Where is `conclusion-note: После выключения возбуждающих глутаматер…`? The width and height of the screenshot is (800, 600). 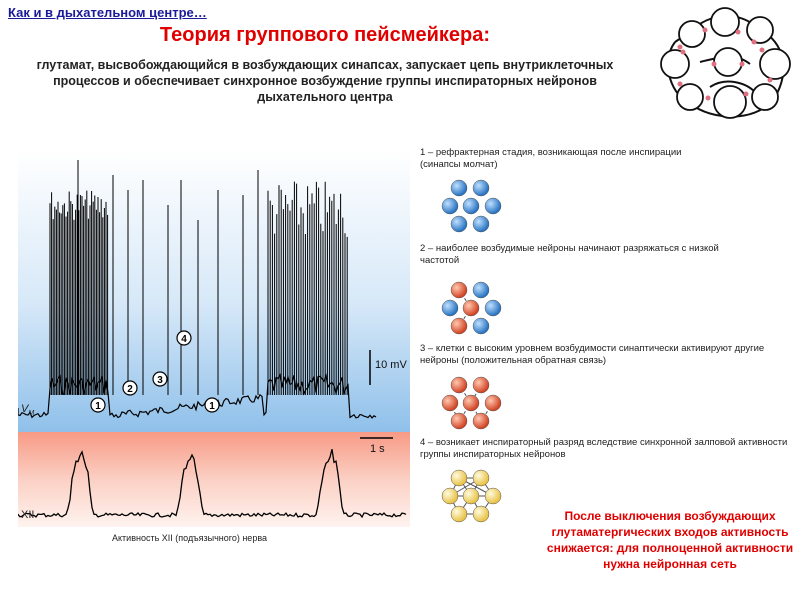
conclusion-note: После выключения возбуждающих глутаматер… is located at coordinates (670, 540).